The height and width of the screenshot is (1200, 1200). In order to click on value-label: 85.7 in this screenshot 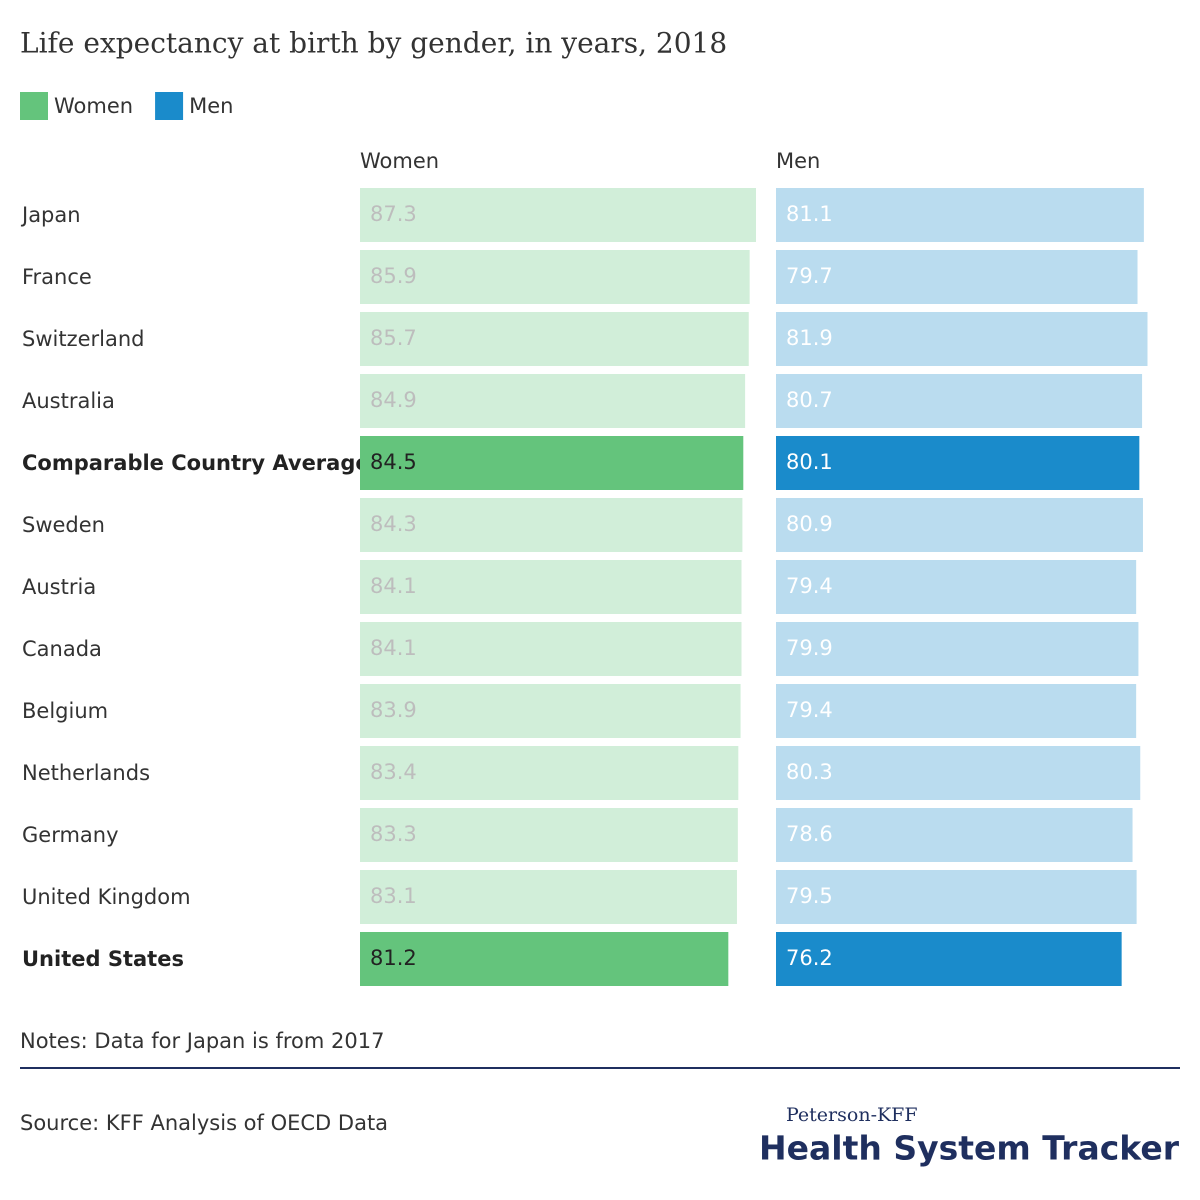, I will do `click(393, 338)`.